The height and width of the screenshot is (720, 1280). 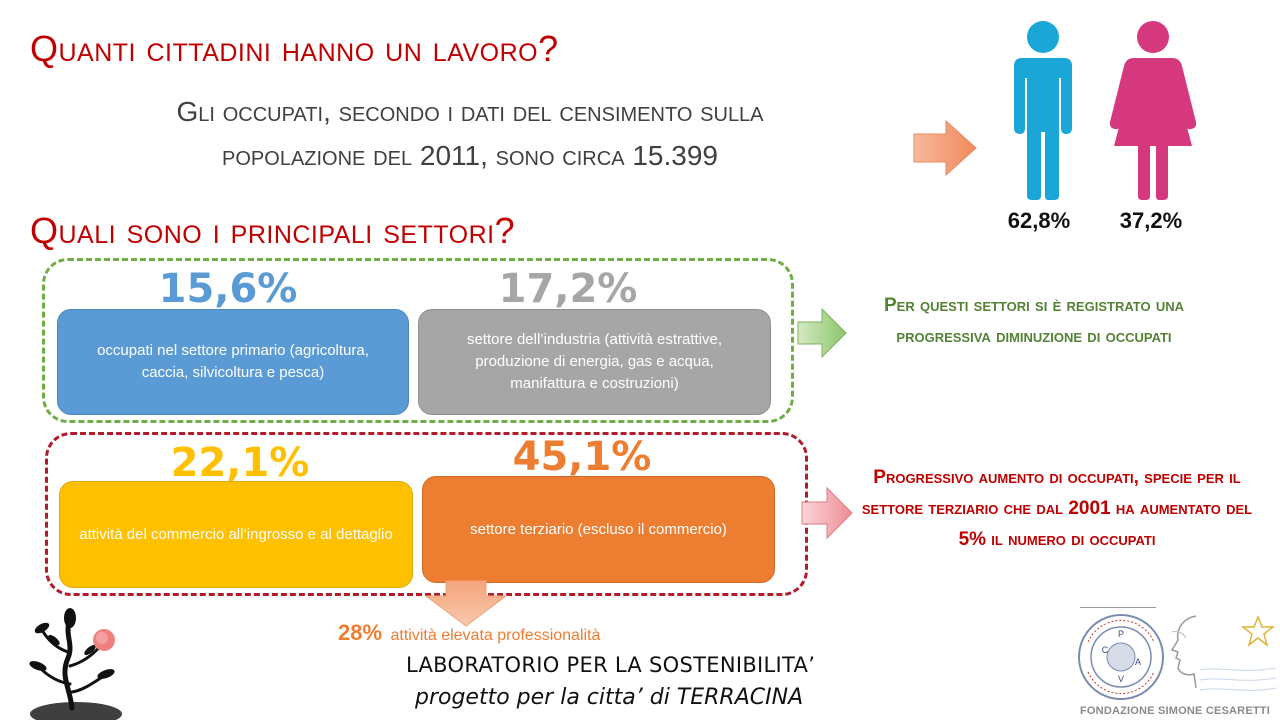 What do you see at coordinates (1043, 110) in the screenshot?
I see `male-figure-icon` at bounding box center [1043, 110].